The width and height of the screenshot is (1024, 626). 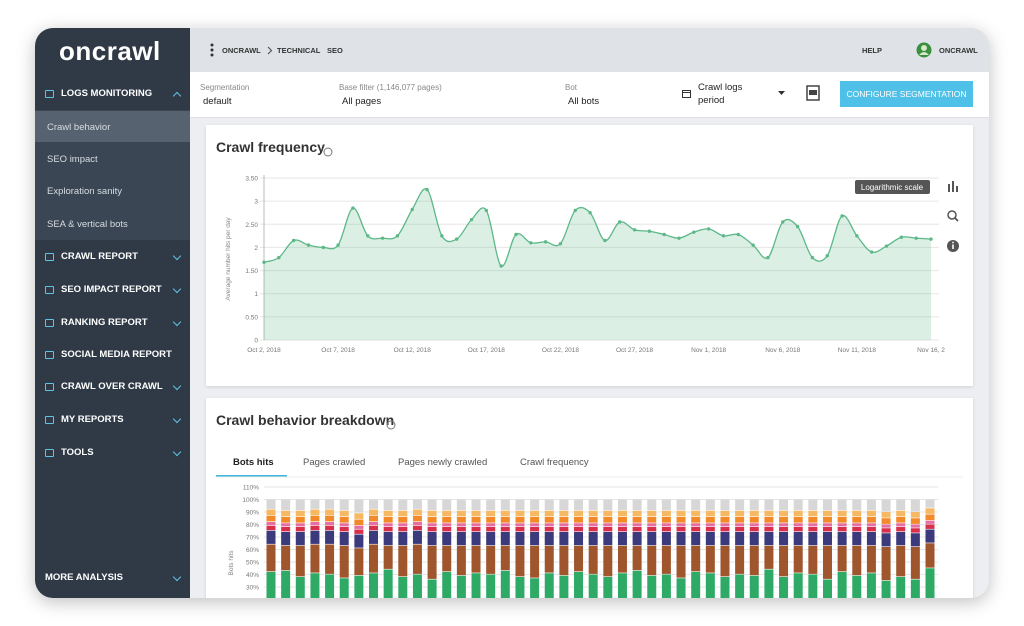 What do you see at coordinates (112, 323) in the screenshot?
I see `nav-section: RANKING REPORT` at bounding box center [112, 323].